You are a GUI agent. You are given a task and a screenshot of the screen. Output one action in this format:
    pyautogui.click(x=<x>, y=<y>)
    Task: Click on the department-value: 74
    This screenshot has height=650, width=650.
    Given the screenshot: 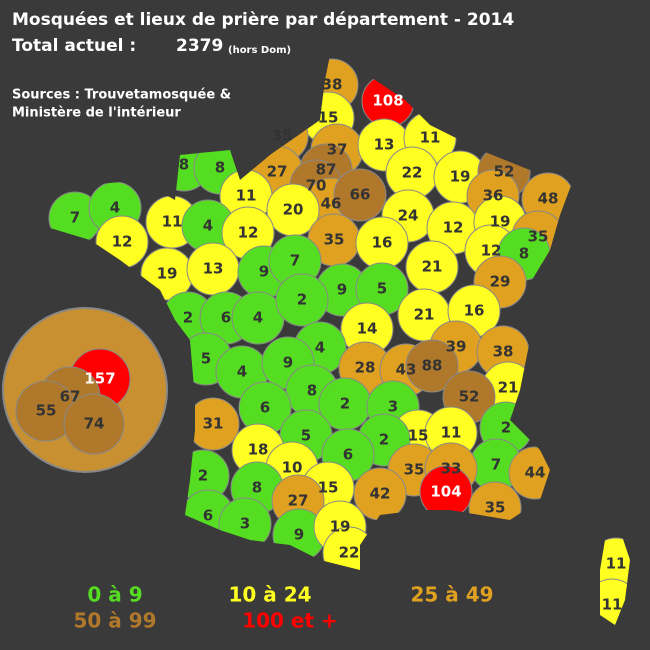 What is the action you would take?
    pyautogui.click(x=94, y=424)
    